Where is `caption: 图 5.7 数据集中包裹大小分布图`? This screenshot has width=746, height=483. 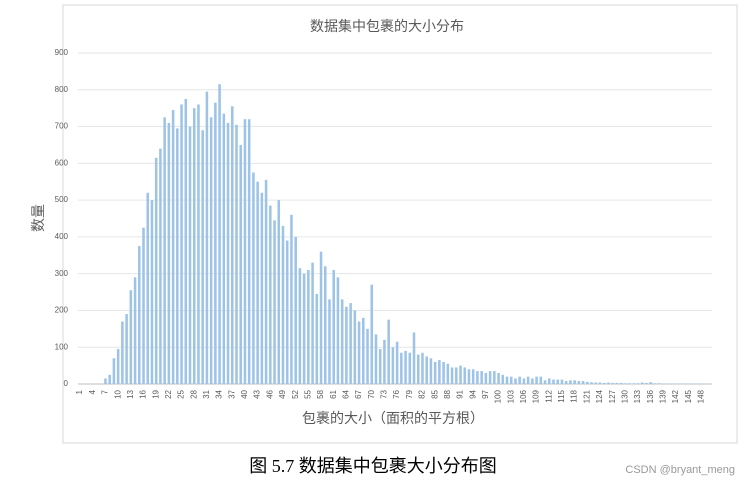 caption: 图 5.7 数据集中包裹大小分布图 is located at coordinates (373, 466).